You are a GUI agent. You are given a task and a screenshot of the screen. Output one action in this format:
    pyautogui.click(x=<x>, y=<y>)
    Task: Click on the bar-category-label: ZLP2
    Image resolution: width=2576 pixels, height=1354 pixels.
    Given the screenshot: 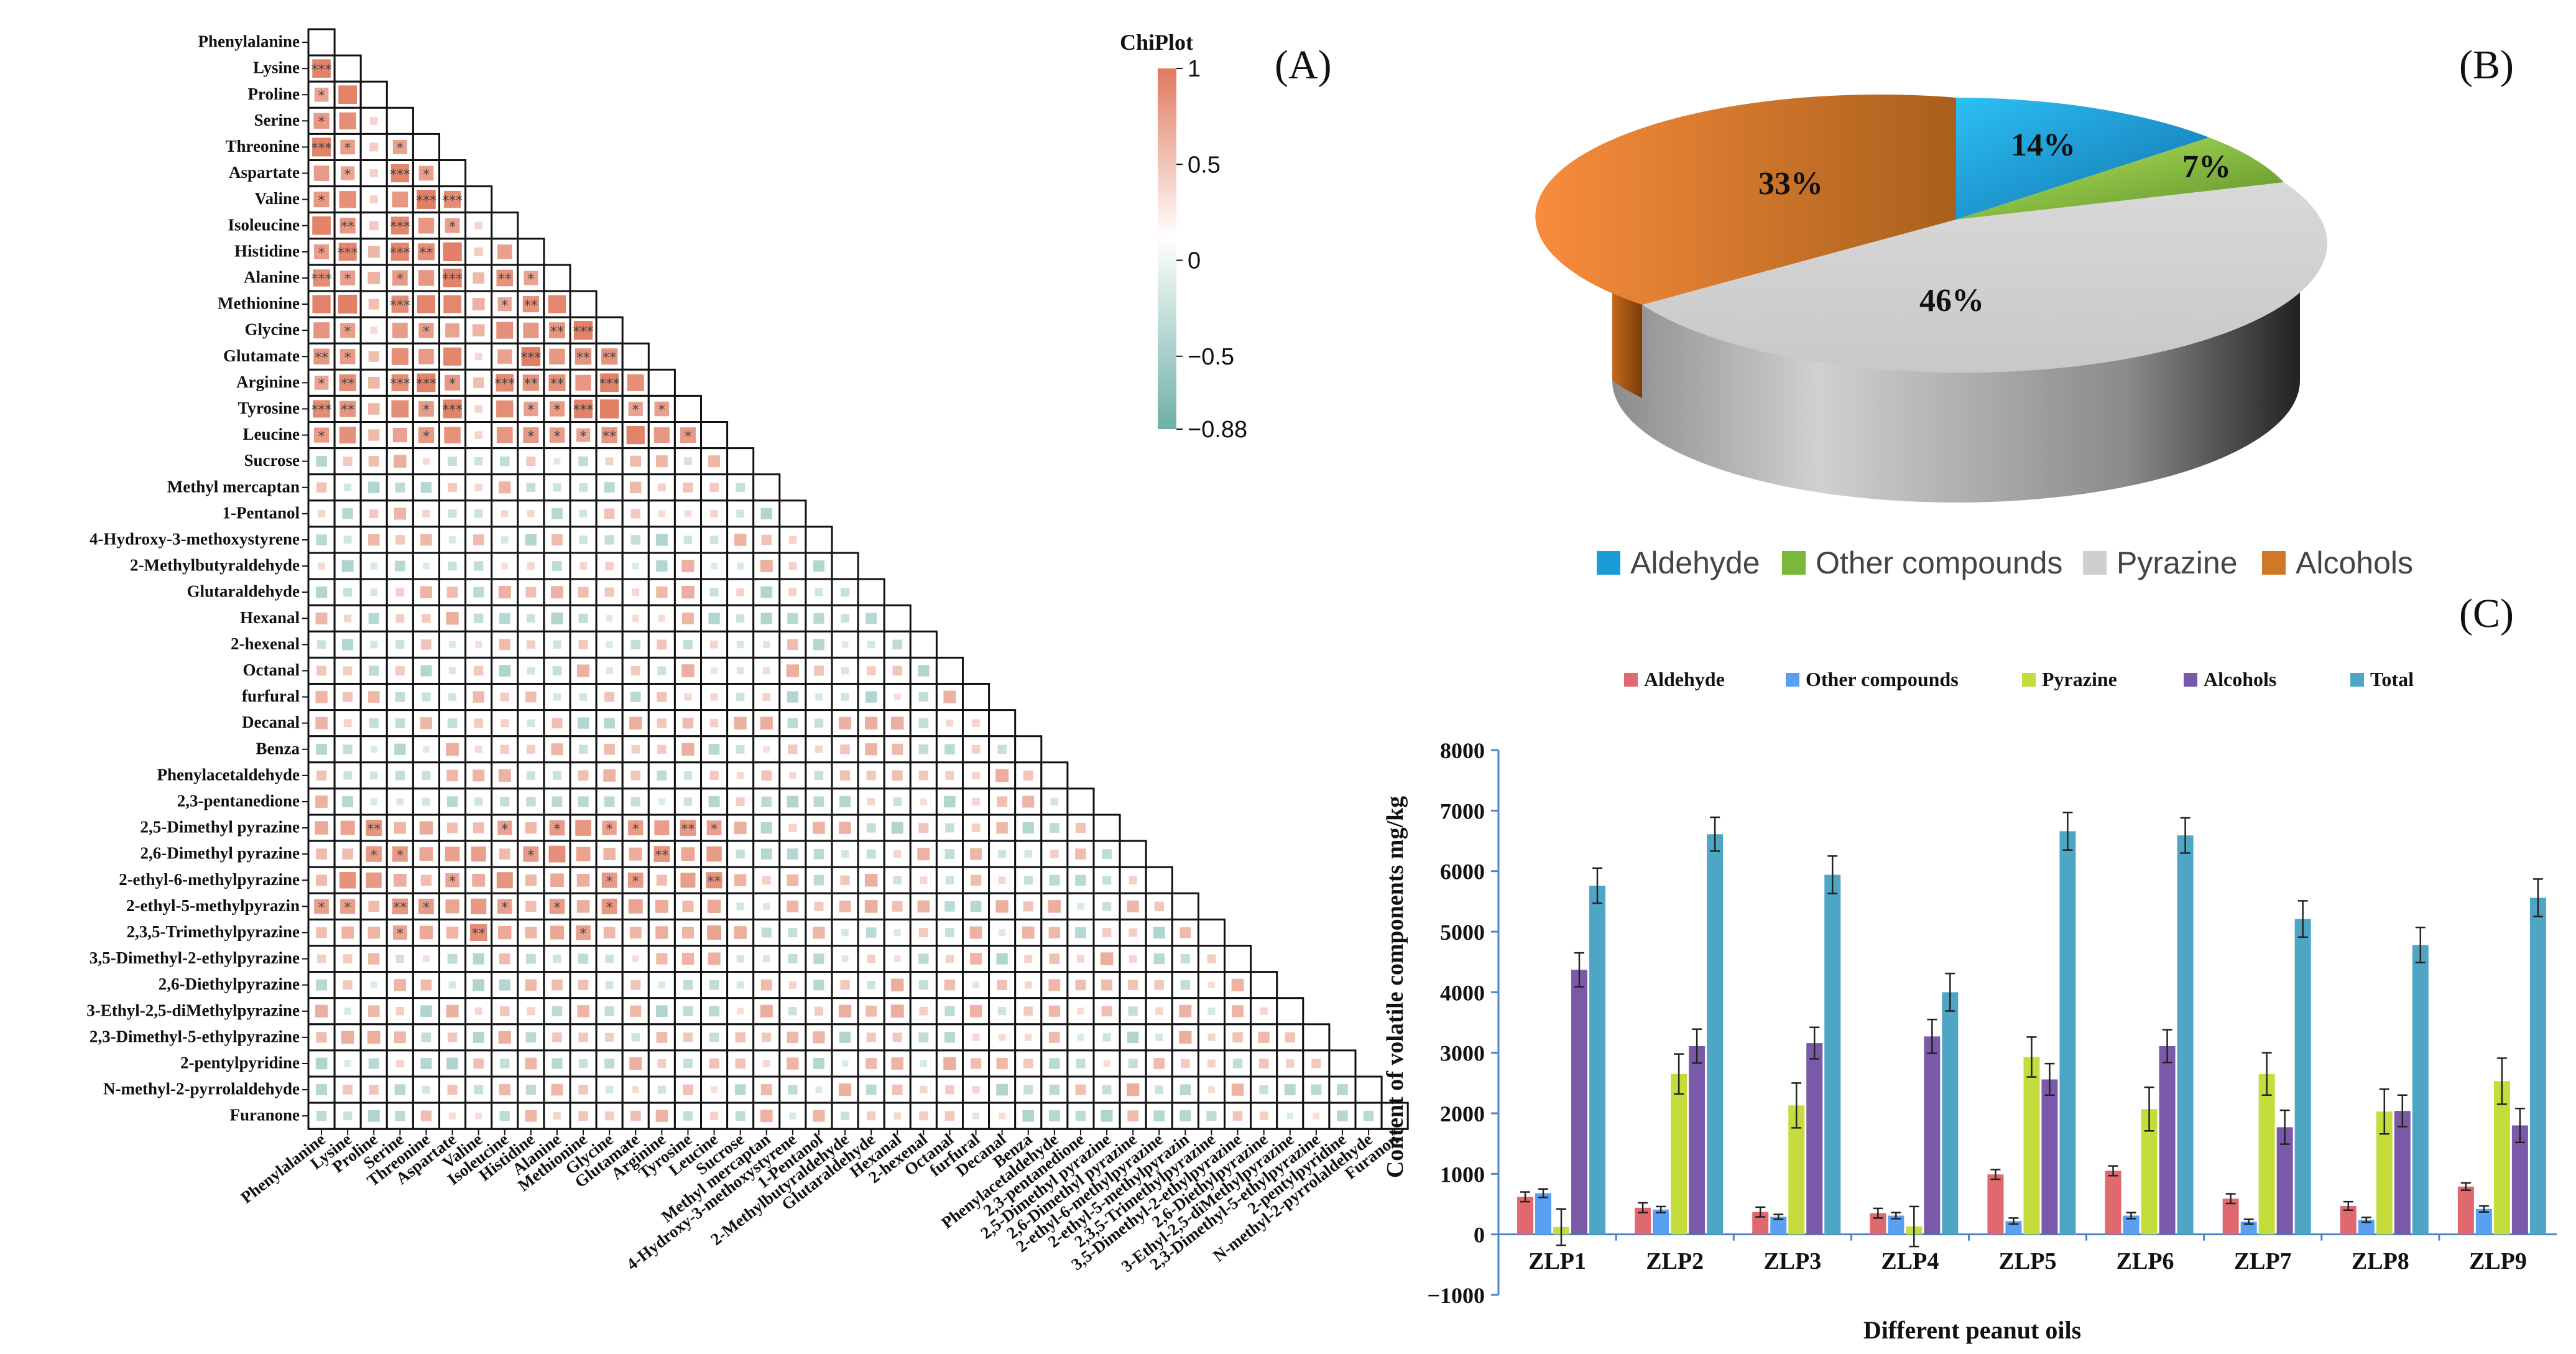 What is the action you would take?
    pyautogui.click(x=1675, y=1261)
    